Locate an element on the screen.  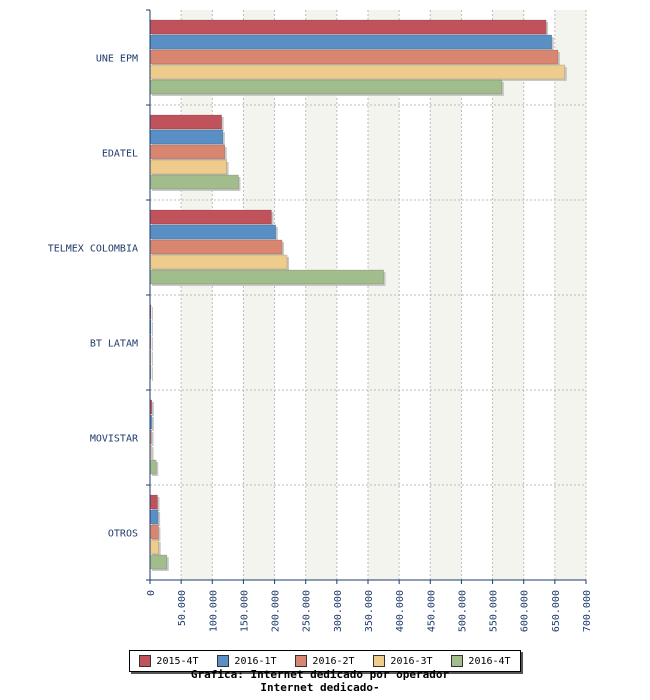
bar-2016-4T-telmex-colombia is located at coordinates (266, 277).